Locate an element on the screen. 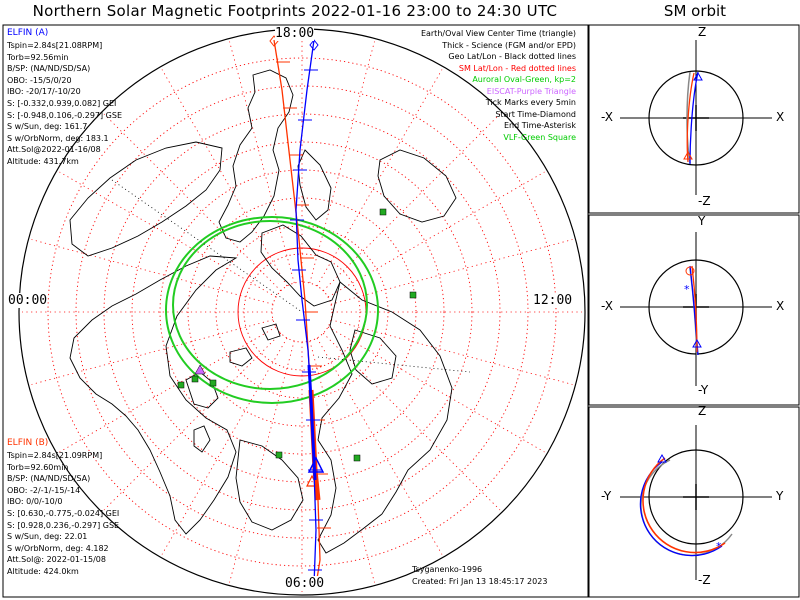 Image resolution: width=800 pixels, height=600 pixels. legend-entry: Thick - Science (FGM and/or EPD) is located at coordinates (509, 45).